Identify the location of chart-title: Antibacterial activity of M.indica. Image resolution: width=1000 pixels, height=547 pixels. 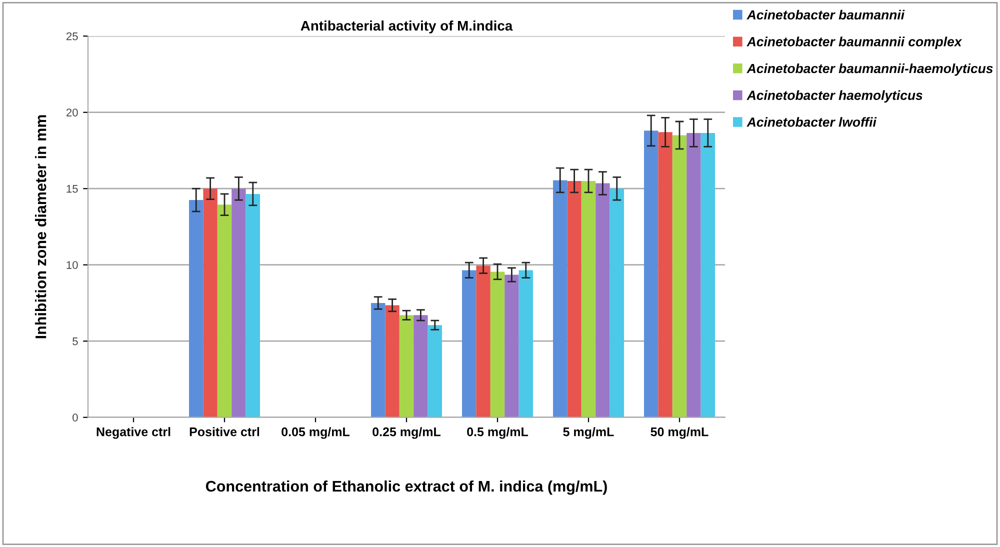
(406, 27).